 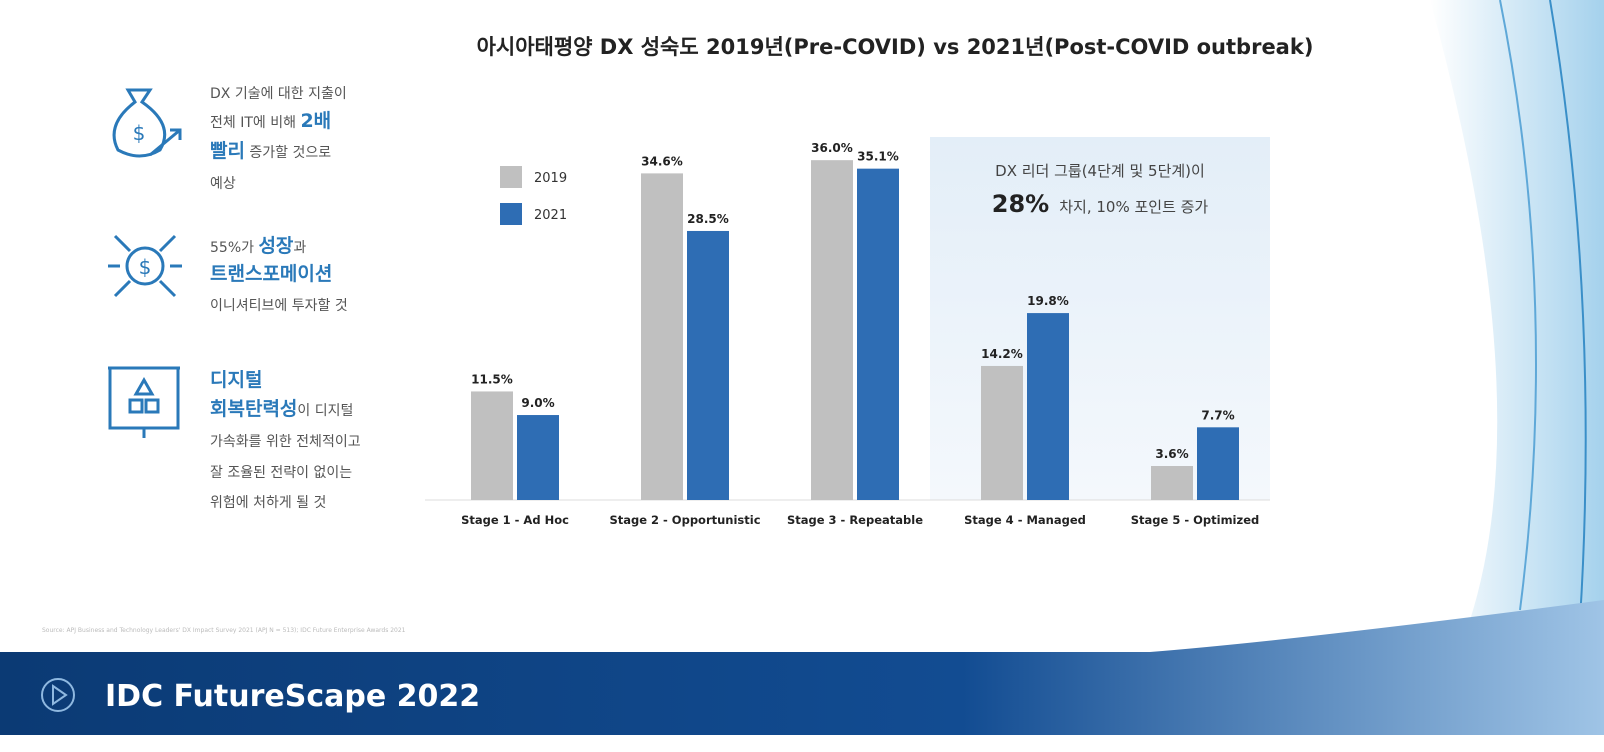 I want to click on x-tick-label: Stage 5 - Optimized, so click(x=1195, y=520).